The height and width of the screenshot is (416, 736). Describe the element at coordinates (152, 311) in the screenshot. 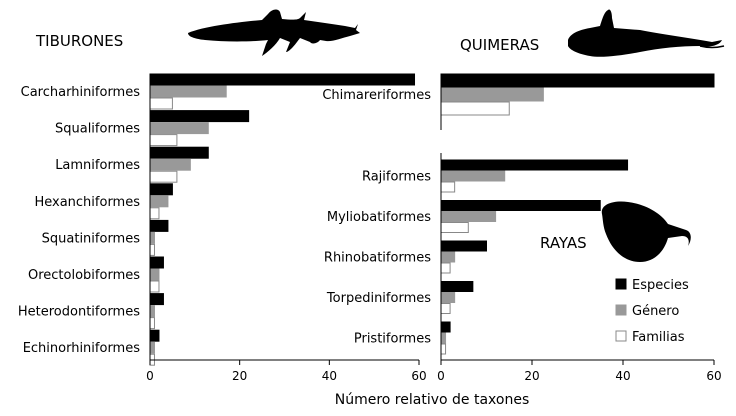

I see `bar-heterodontiformes-gnero` at that location.